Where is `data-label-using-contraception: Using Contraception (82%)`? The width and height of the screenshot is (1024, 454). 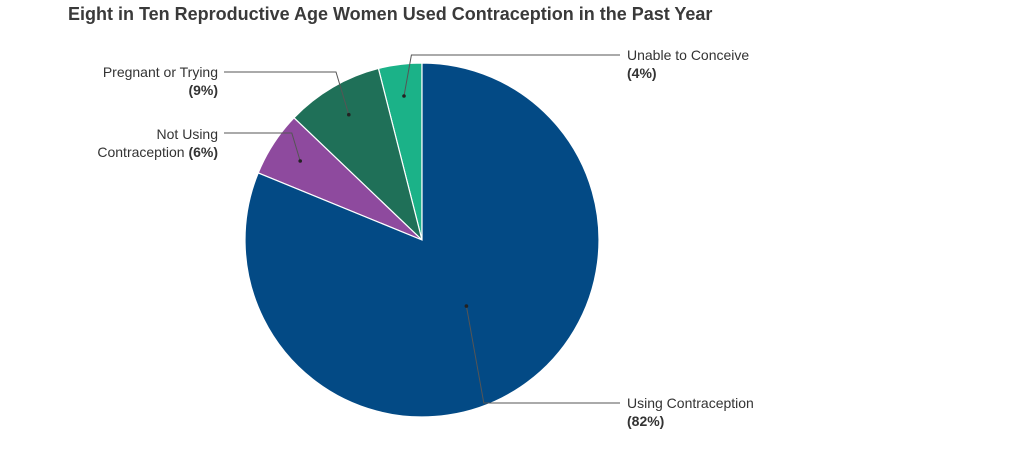 data-label-using-contraception: Using Contraception (82%) is located at coordinates (690, 412).